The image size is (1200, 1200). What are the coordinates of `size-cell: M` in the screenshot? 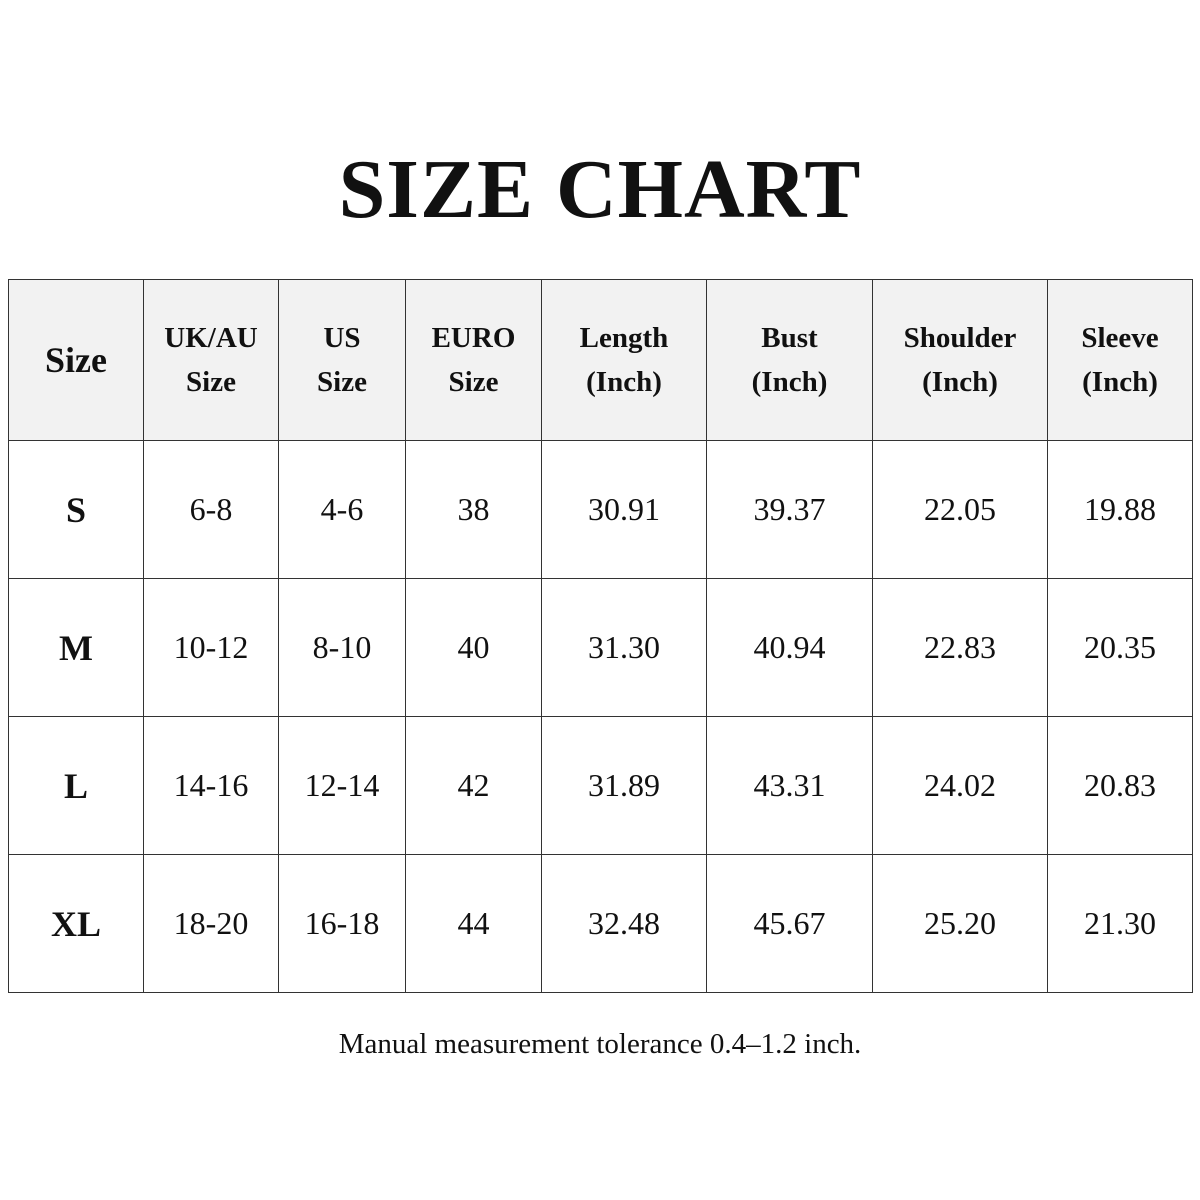 It's located at (76, 647).